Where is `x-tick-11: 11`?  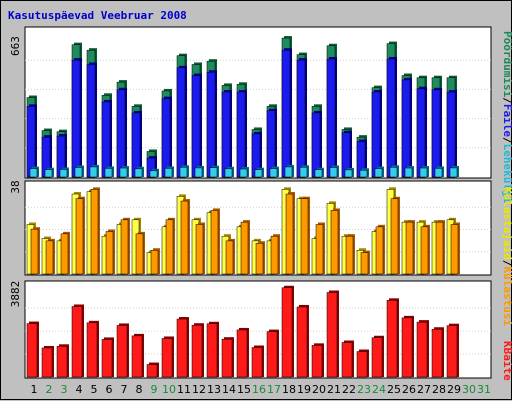 x-tick-11: 11 is located at coordinates (184, 389).